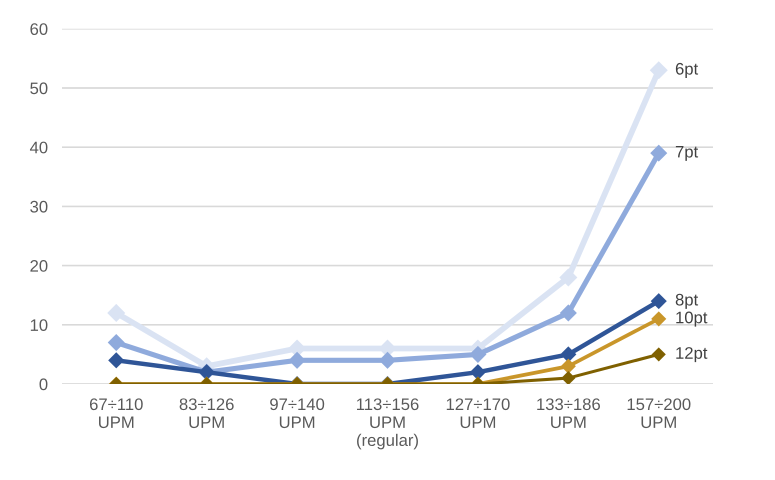  Describe the element at coordinates (478, 413) in the screenshot. I see `x-tick-label: 127÷170 UPM` at that location.